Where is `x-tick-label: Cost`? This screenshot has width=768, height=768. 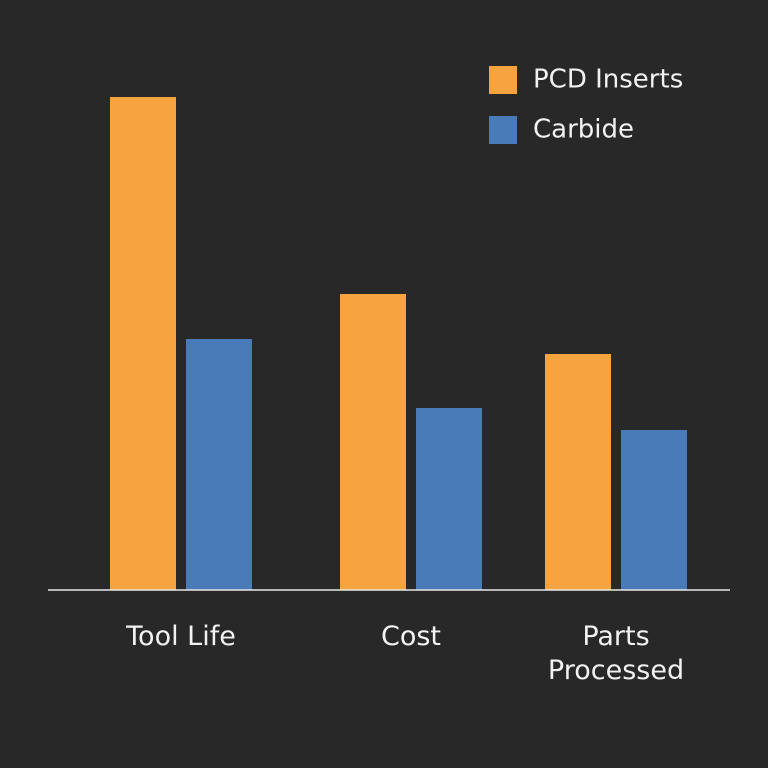 x-tick-label: Cost is located at coordinates (411, 636).